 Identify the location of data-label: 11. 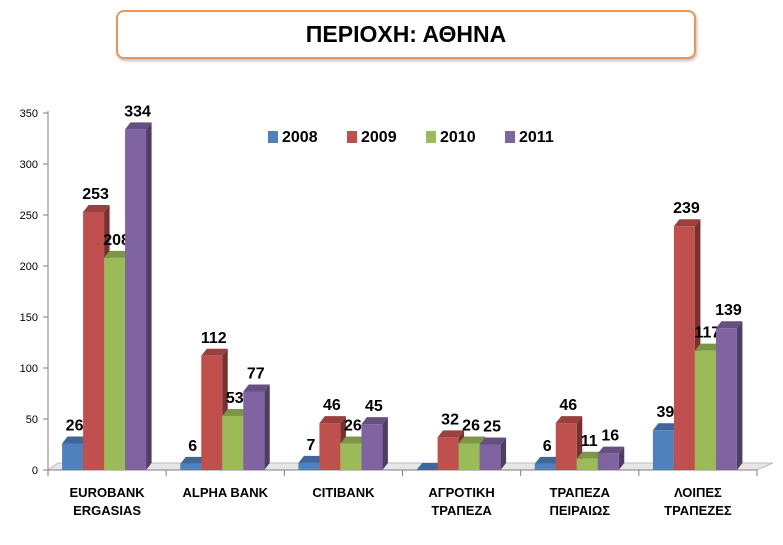
(589, 441).